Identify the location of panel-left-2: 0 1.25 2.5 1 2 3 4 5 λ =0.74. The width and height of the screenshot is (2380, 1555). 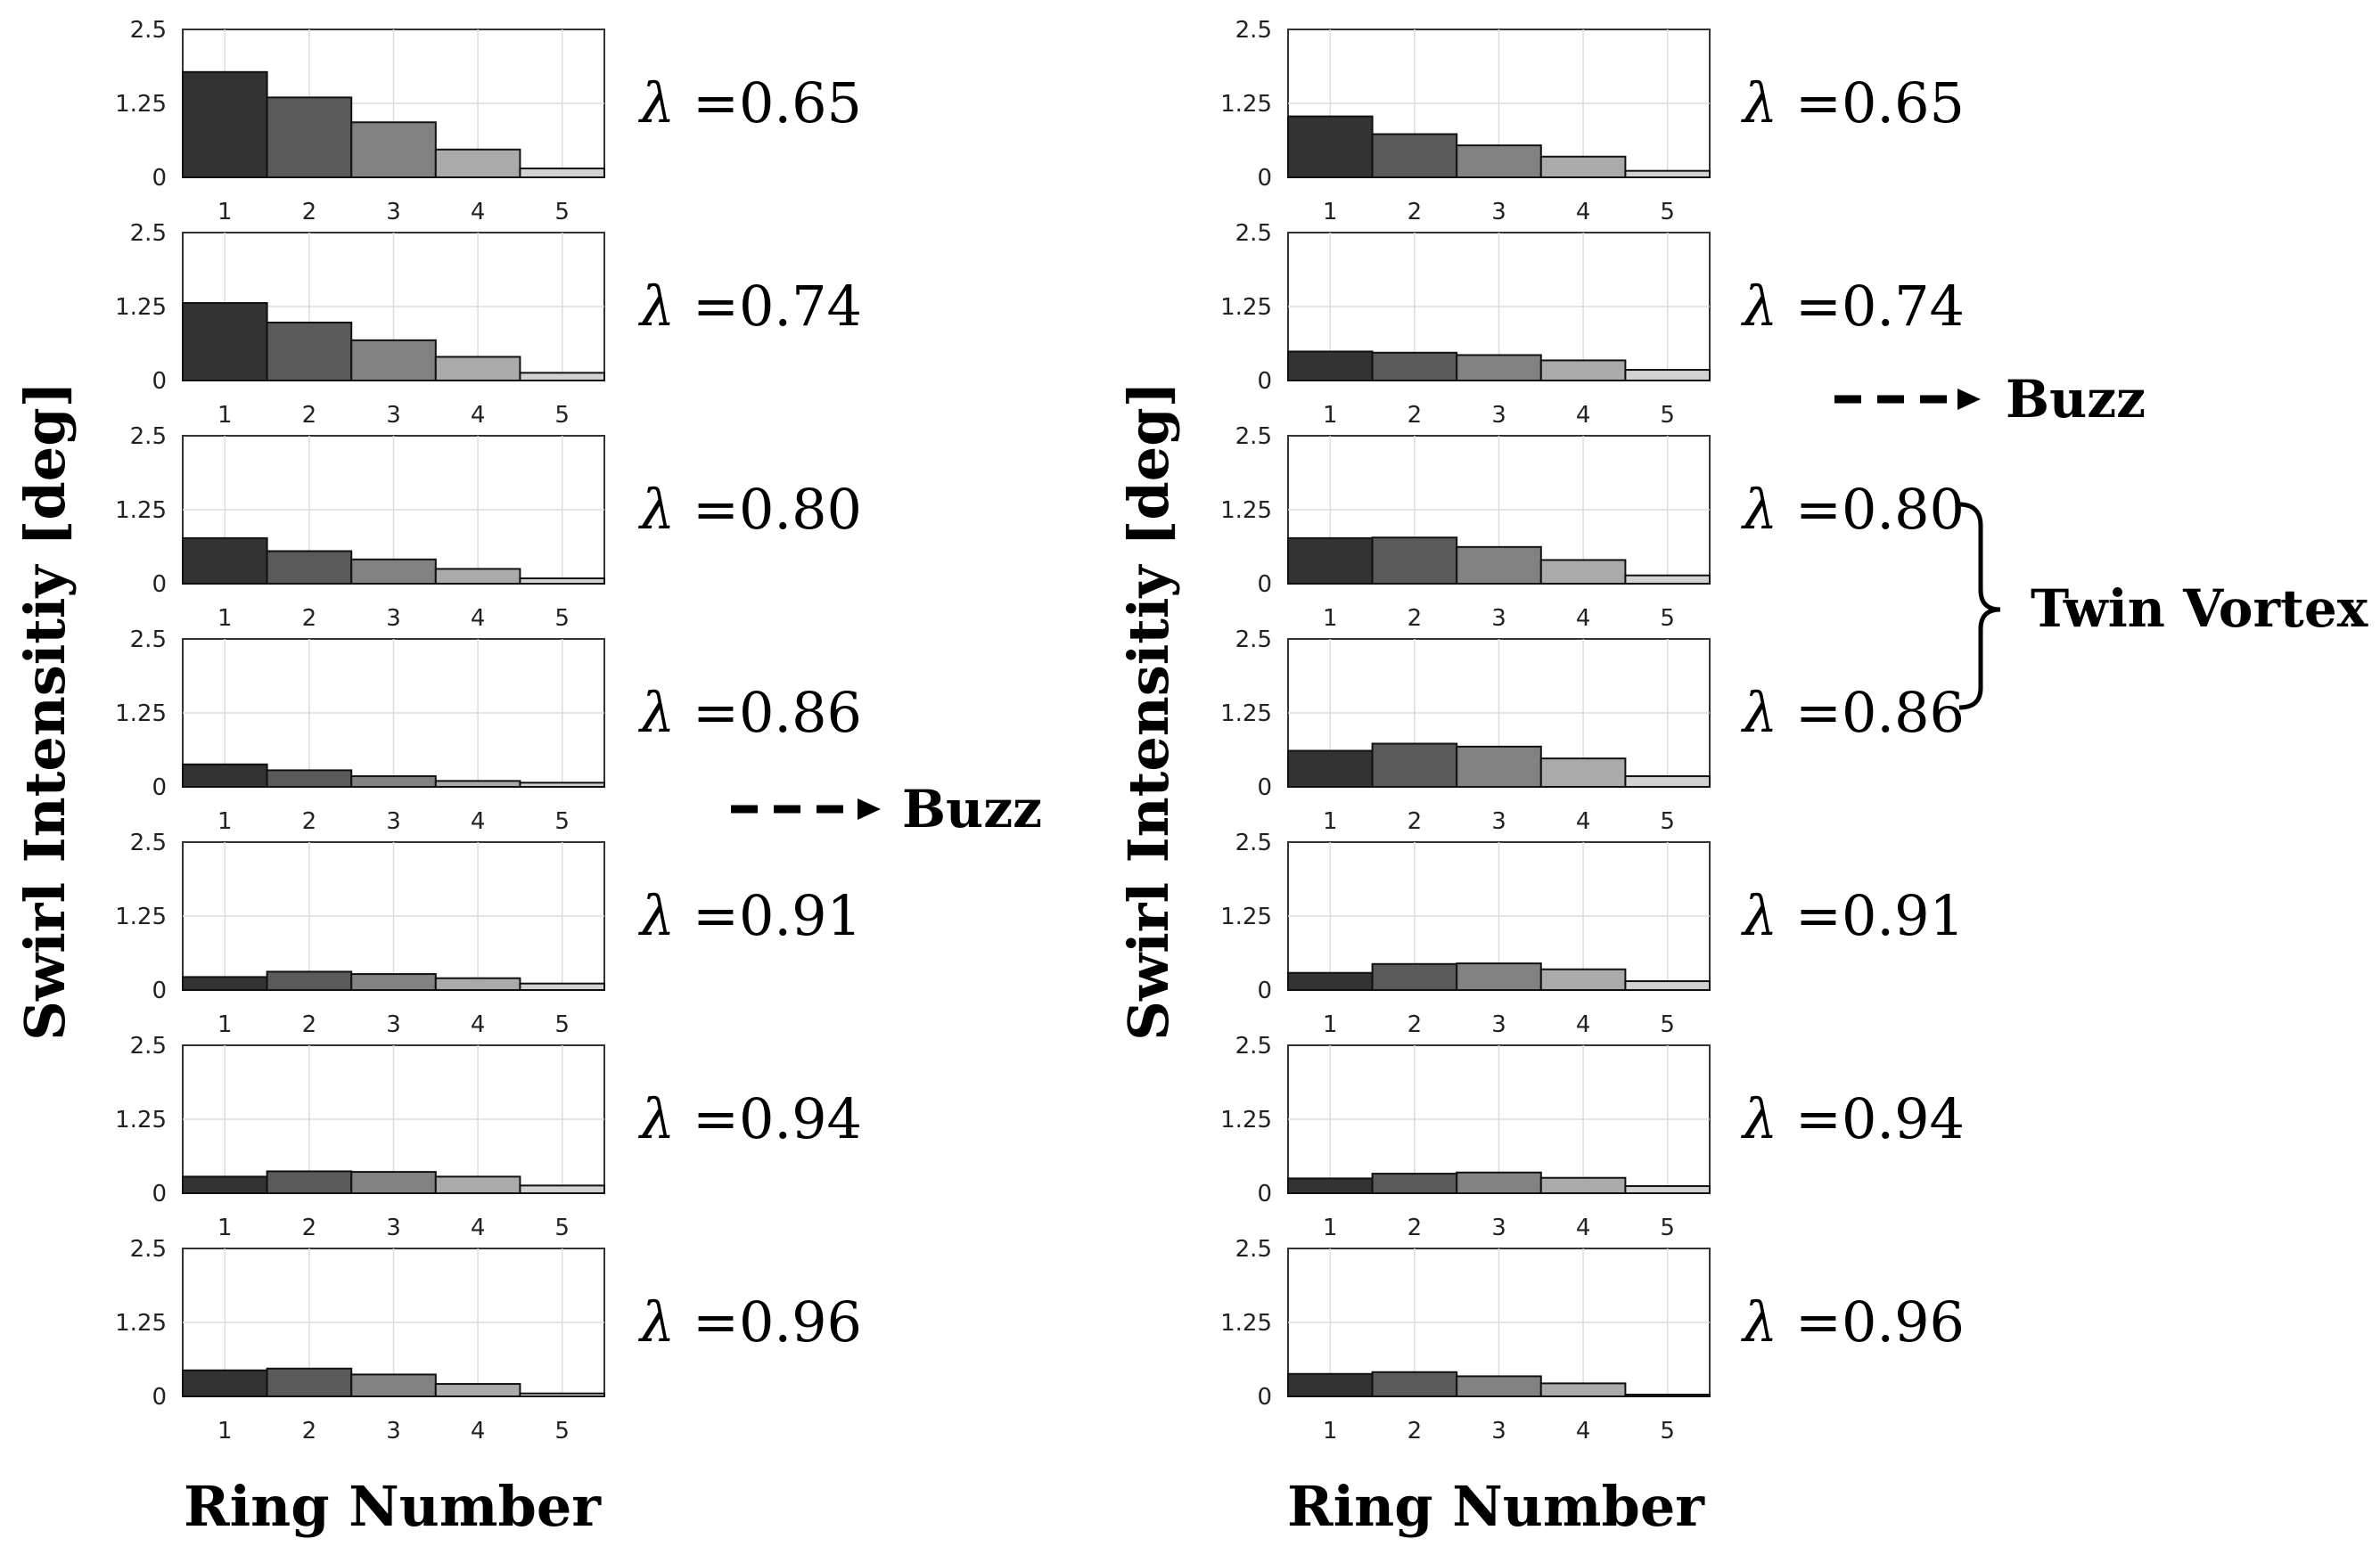
(488, 324).